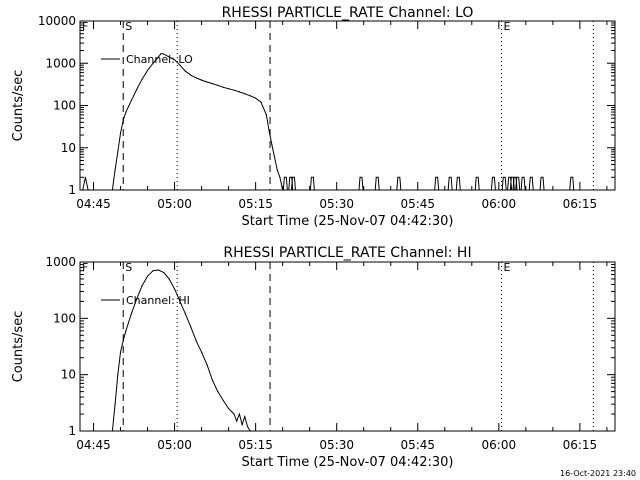 The image size is (640, 480). Describe the element at coordinates (598, 473) in the screenshot. I see `timestamp-label: 16-Oct-2021 23:40` at that location.